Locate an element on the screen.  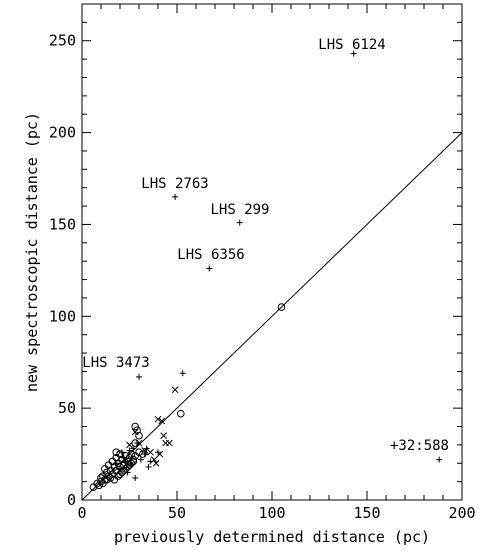
x-axis-title: previously determined distance (pc) is located at coordinates (272, 537).